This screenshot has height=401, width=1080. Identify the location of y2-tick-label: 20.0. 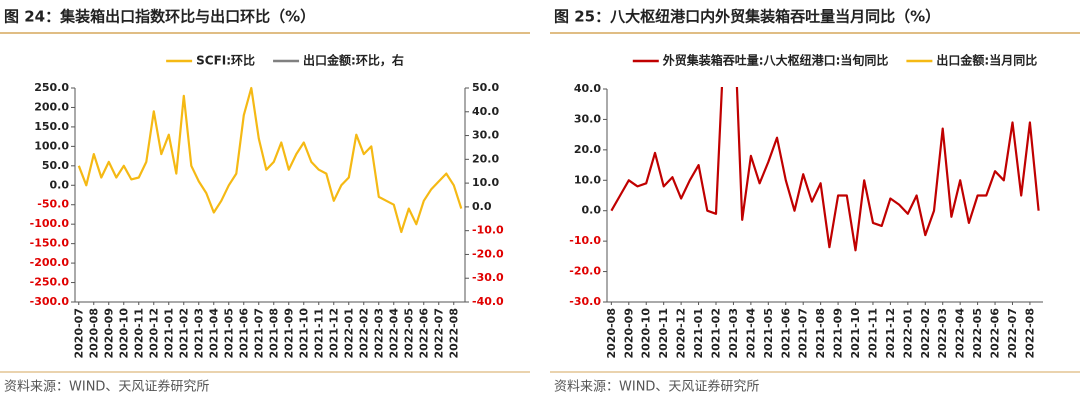
(485, 158).